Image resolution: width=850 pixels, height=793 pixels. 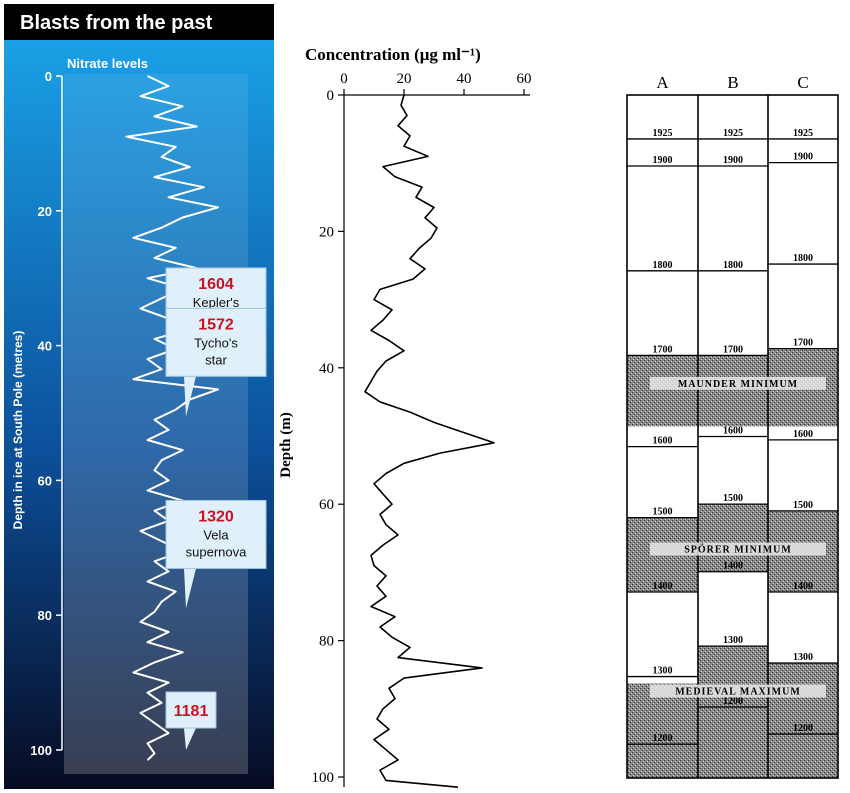 I want to click on callout-1572: 1572 Tycho's star, so click(x=216, y=362).